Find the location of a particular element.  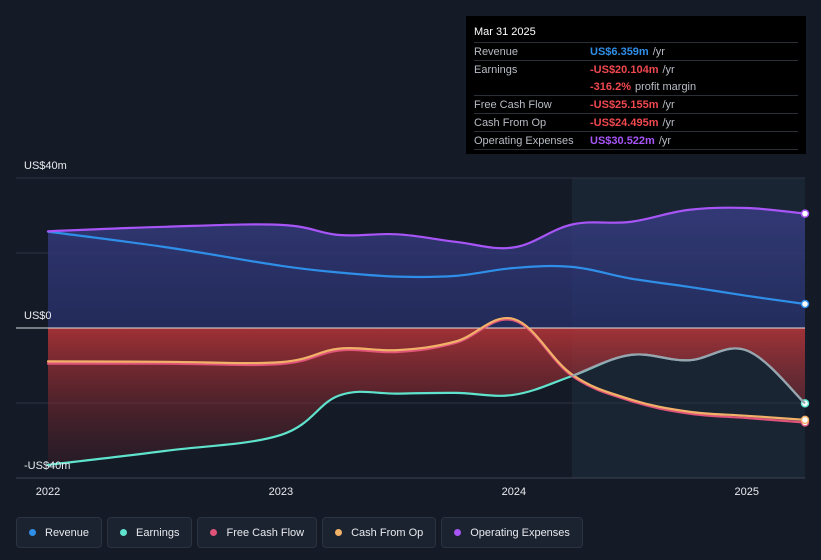

tooltip-row-margin: -316.2% profit margin is located at coordinates (636, 86).